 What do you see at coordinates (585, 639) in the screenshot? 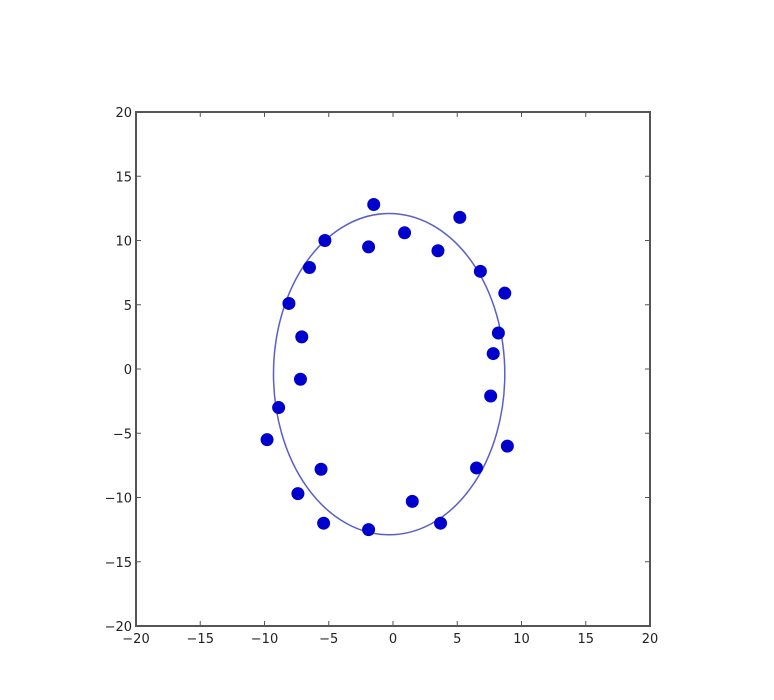
I see `x-tick-label: 15` at bounding box center [585, 639].